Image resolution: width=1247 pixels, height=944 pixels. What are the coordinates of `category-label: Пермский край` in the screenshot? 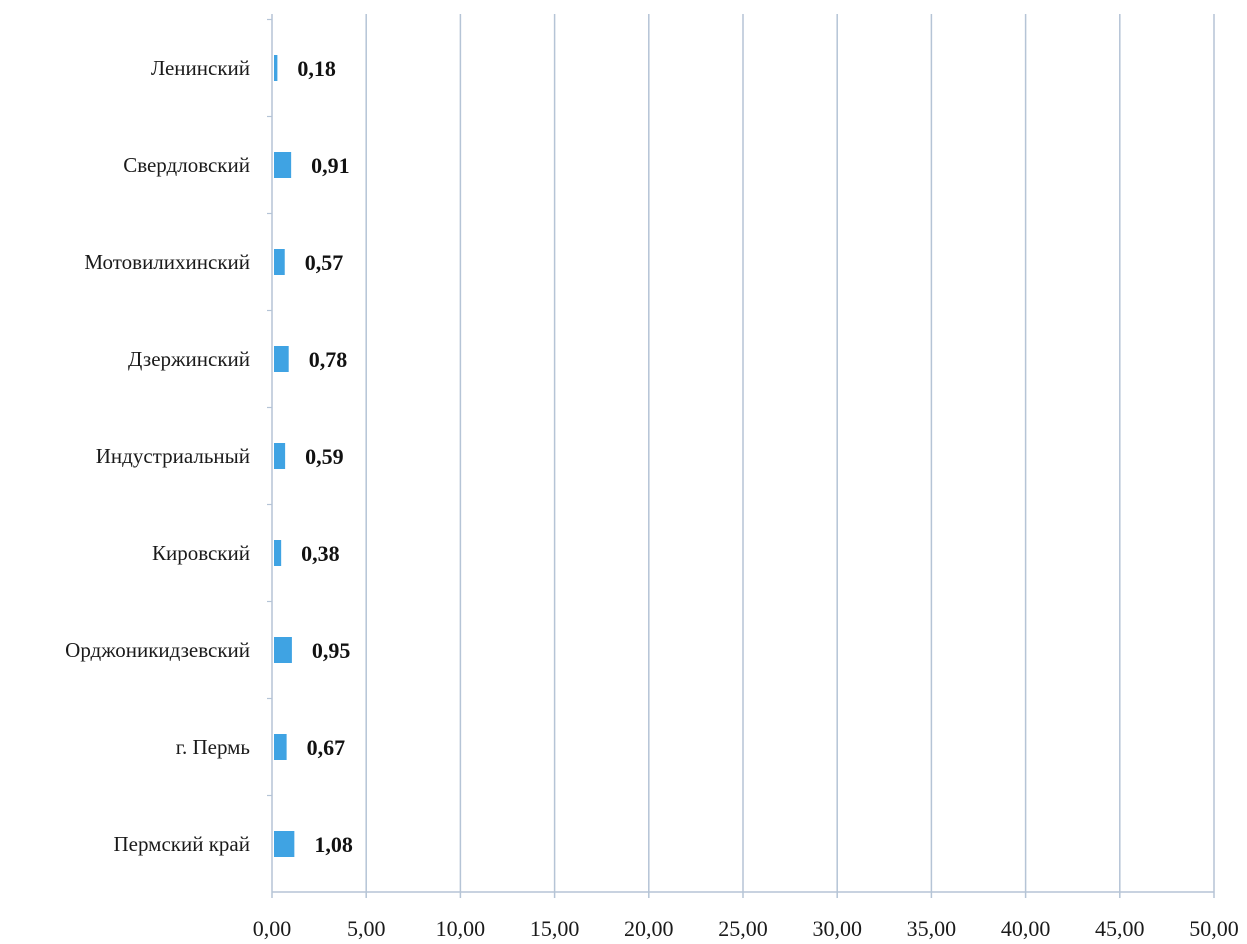 It's located at (182, 844).